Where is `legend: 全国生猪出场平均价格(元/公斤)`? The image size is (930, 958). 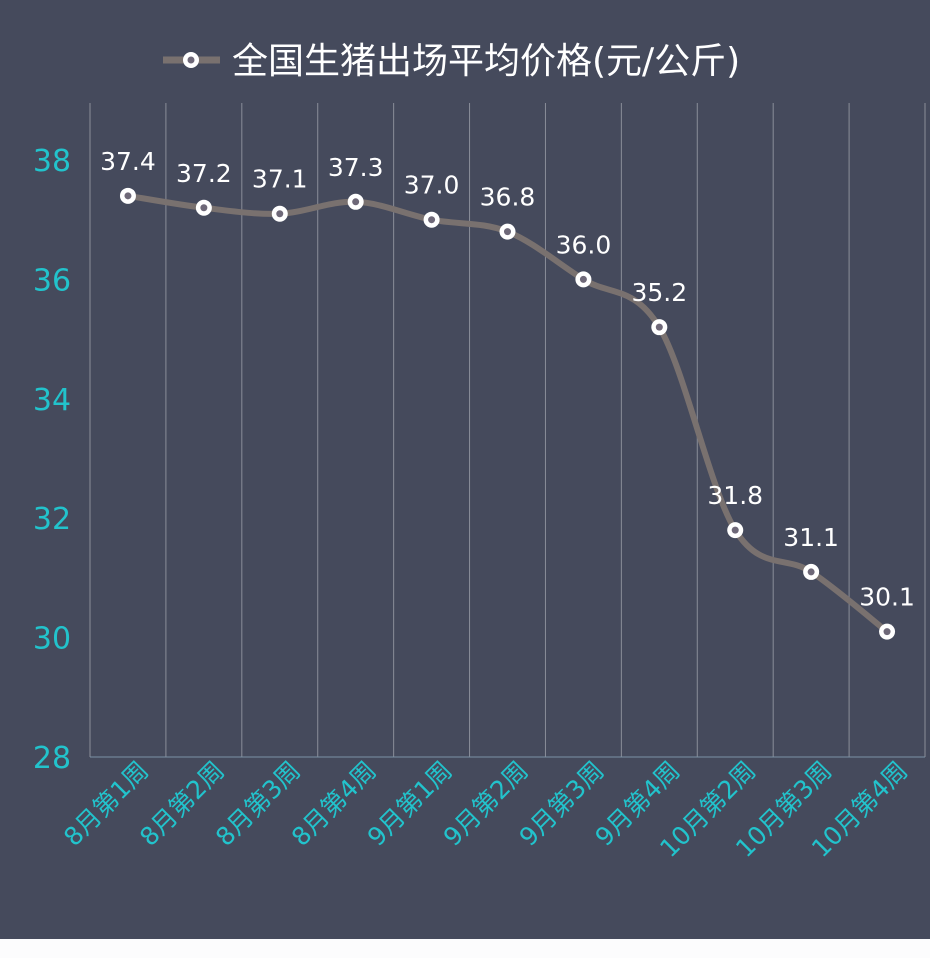 legend: 全国生猪出场平均价格(元/公斤) is located at coordinates (451, 61).